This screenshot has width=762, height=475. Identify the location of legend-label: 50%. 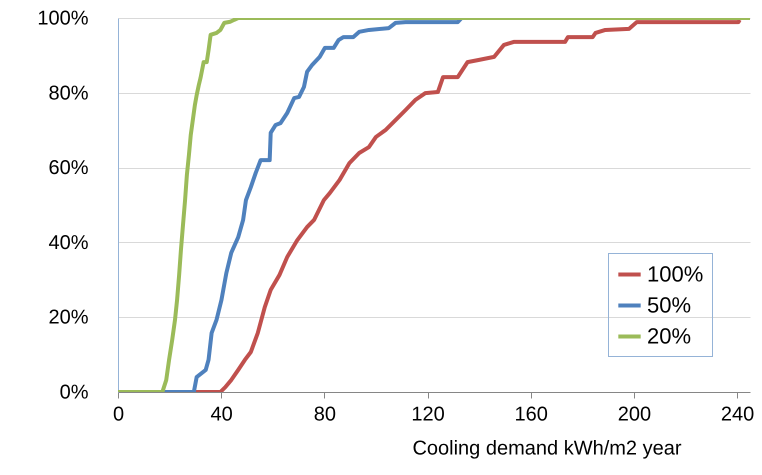
(669, 305).